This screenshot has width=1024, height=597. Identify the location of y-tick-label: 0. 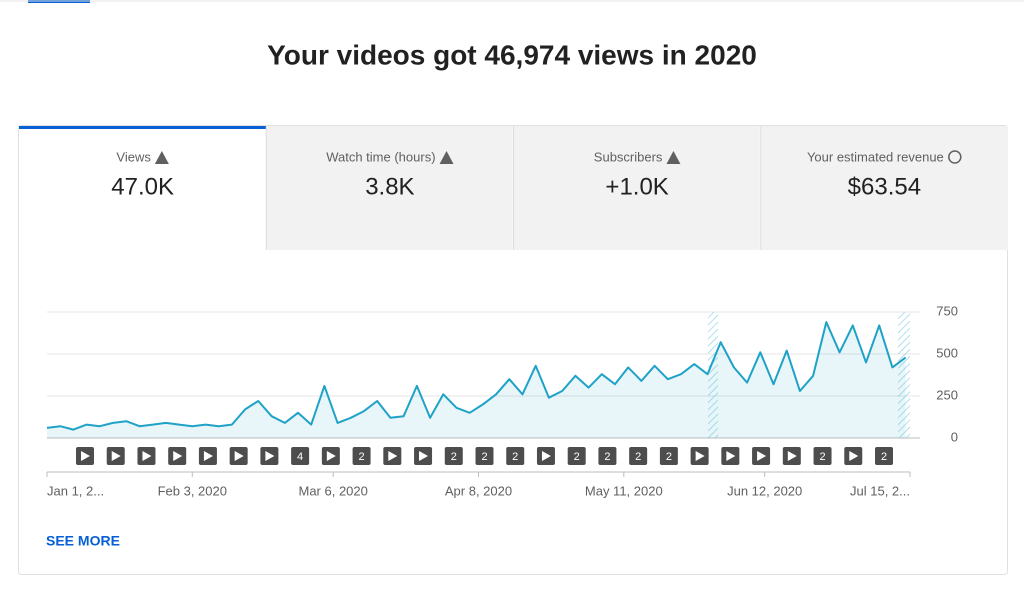
(954, 436).